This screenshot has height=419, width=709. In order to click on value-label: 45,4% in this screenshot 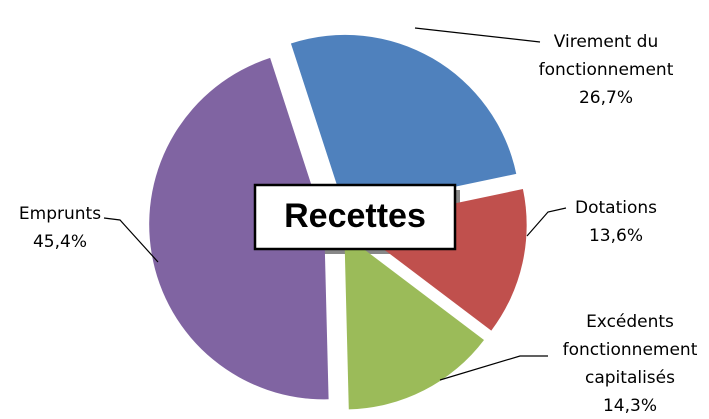, I will do `click(60, 242)`.